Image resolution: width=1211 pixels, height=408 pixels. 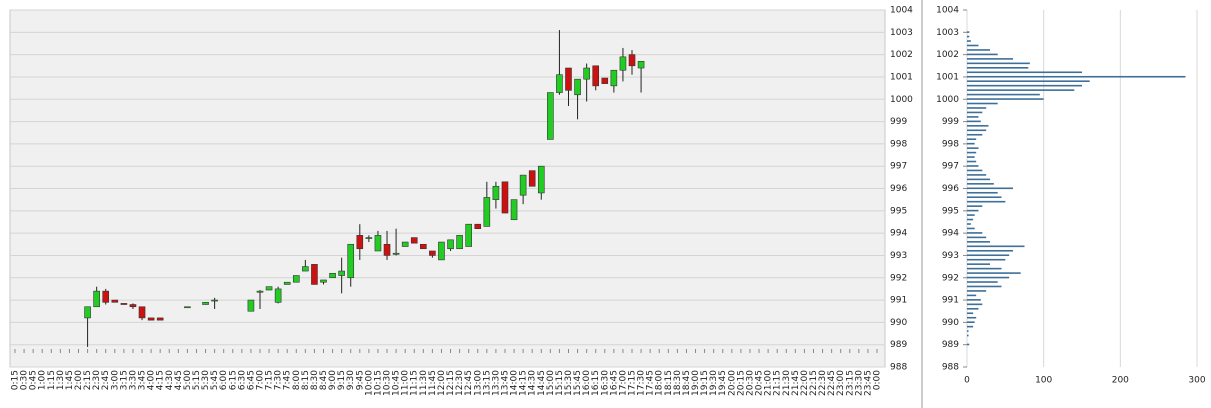 I want to click on x-tick-label: 5:30, so click(x=206, y=380).